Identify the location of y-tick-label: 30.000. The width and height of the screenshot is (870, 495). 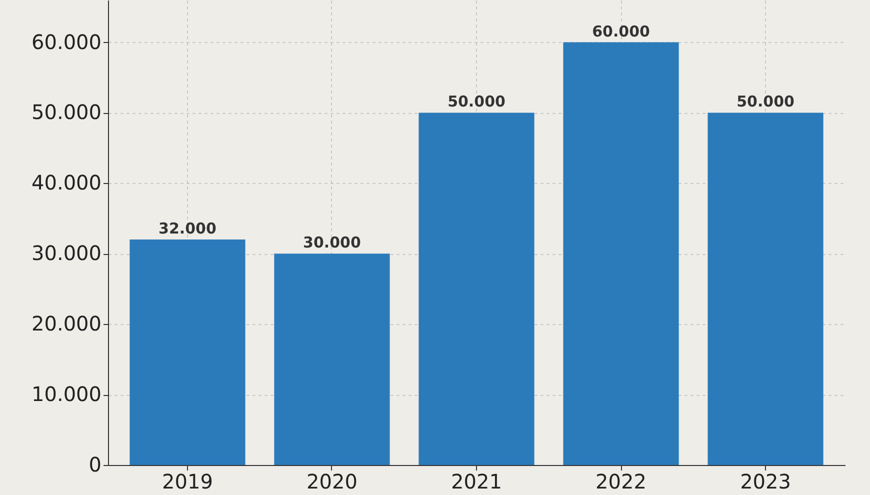
(67, 253).